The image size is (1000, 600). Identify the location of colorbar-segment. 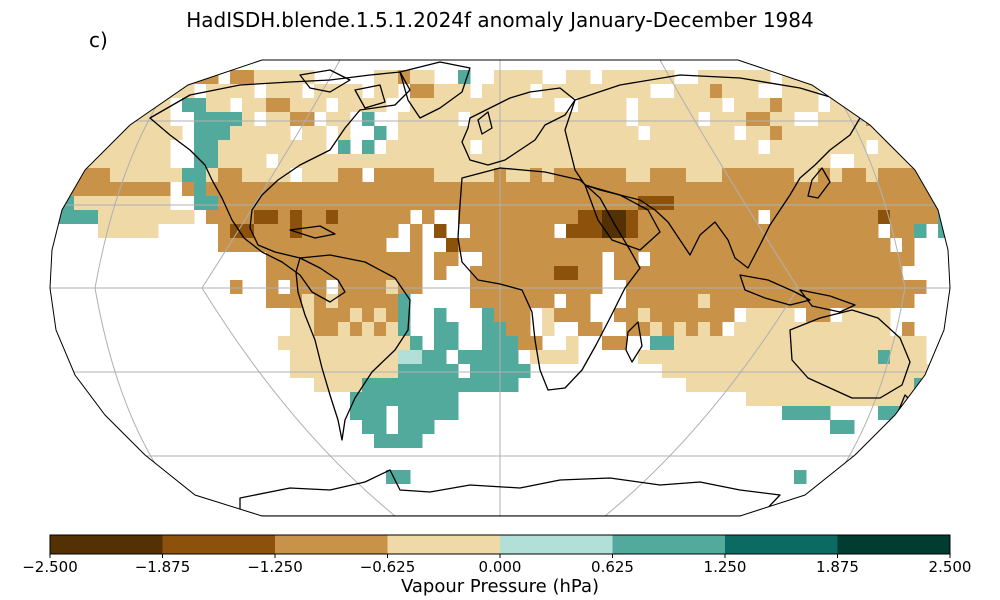
(894, 544).